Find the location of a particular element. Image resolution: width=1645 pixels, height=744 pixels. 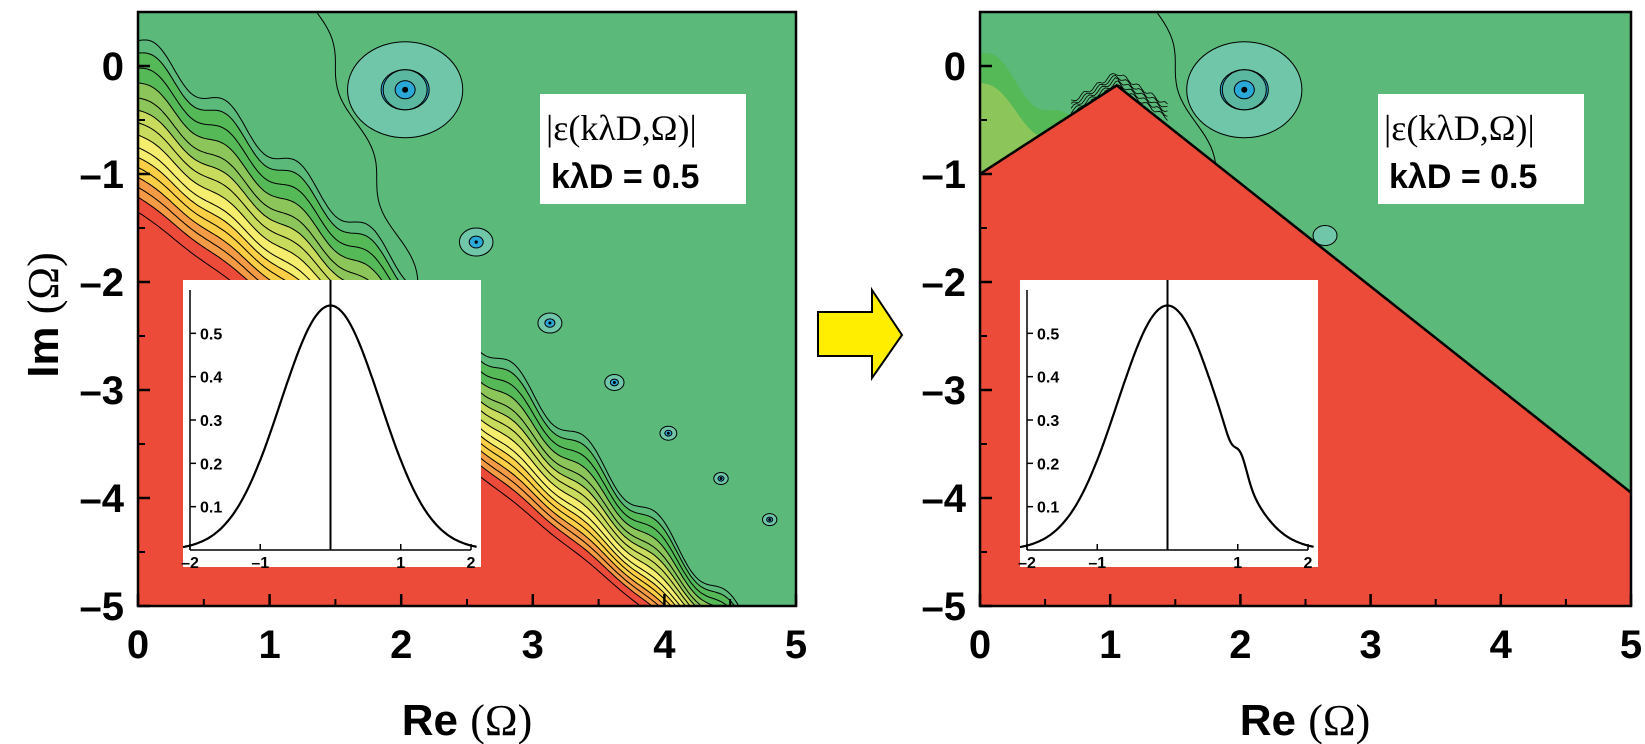

right-inset-ytick-label: 0.5 is located at coordinates (1048, 334).